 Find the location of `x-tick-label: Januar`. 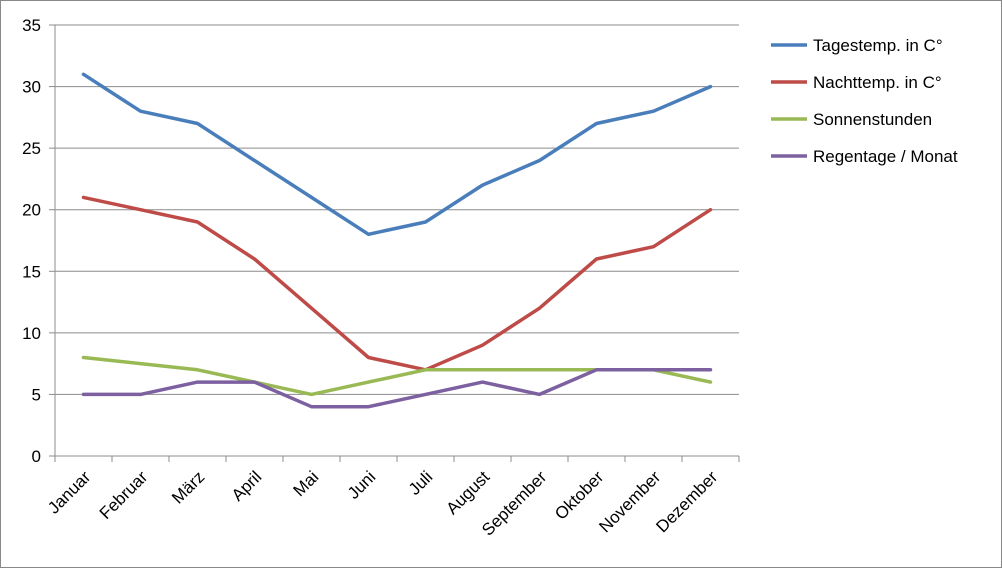

x-tick-label: Januar is located at coordinates (69, 492).